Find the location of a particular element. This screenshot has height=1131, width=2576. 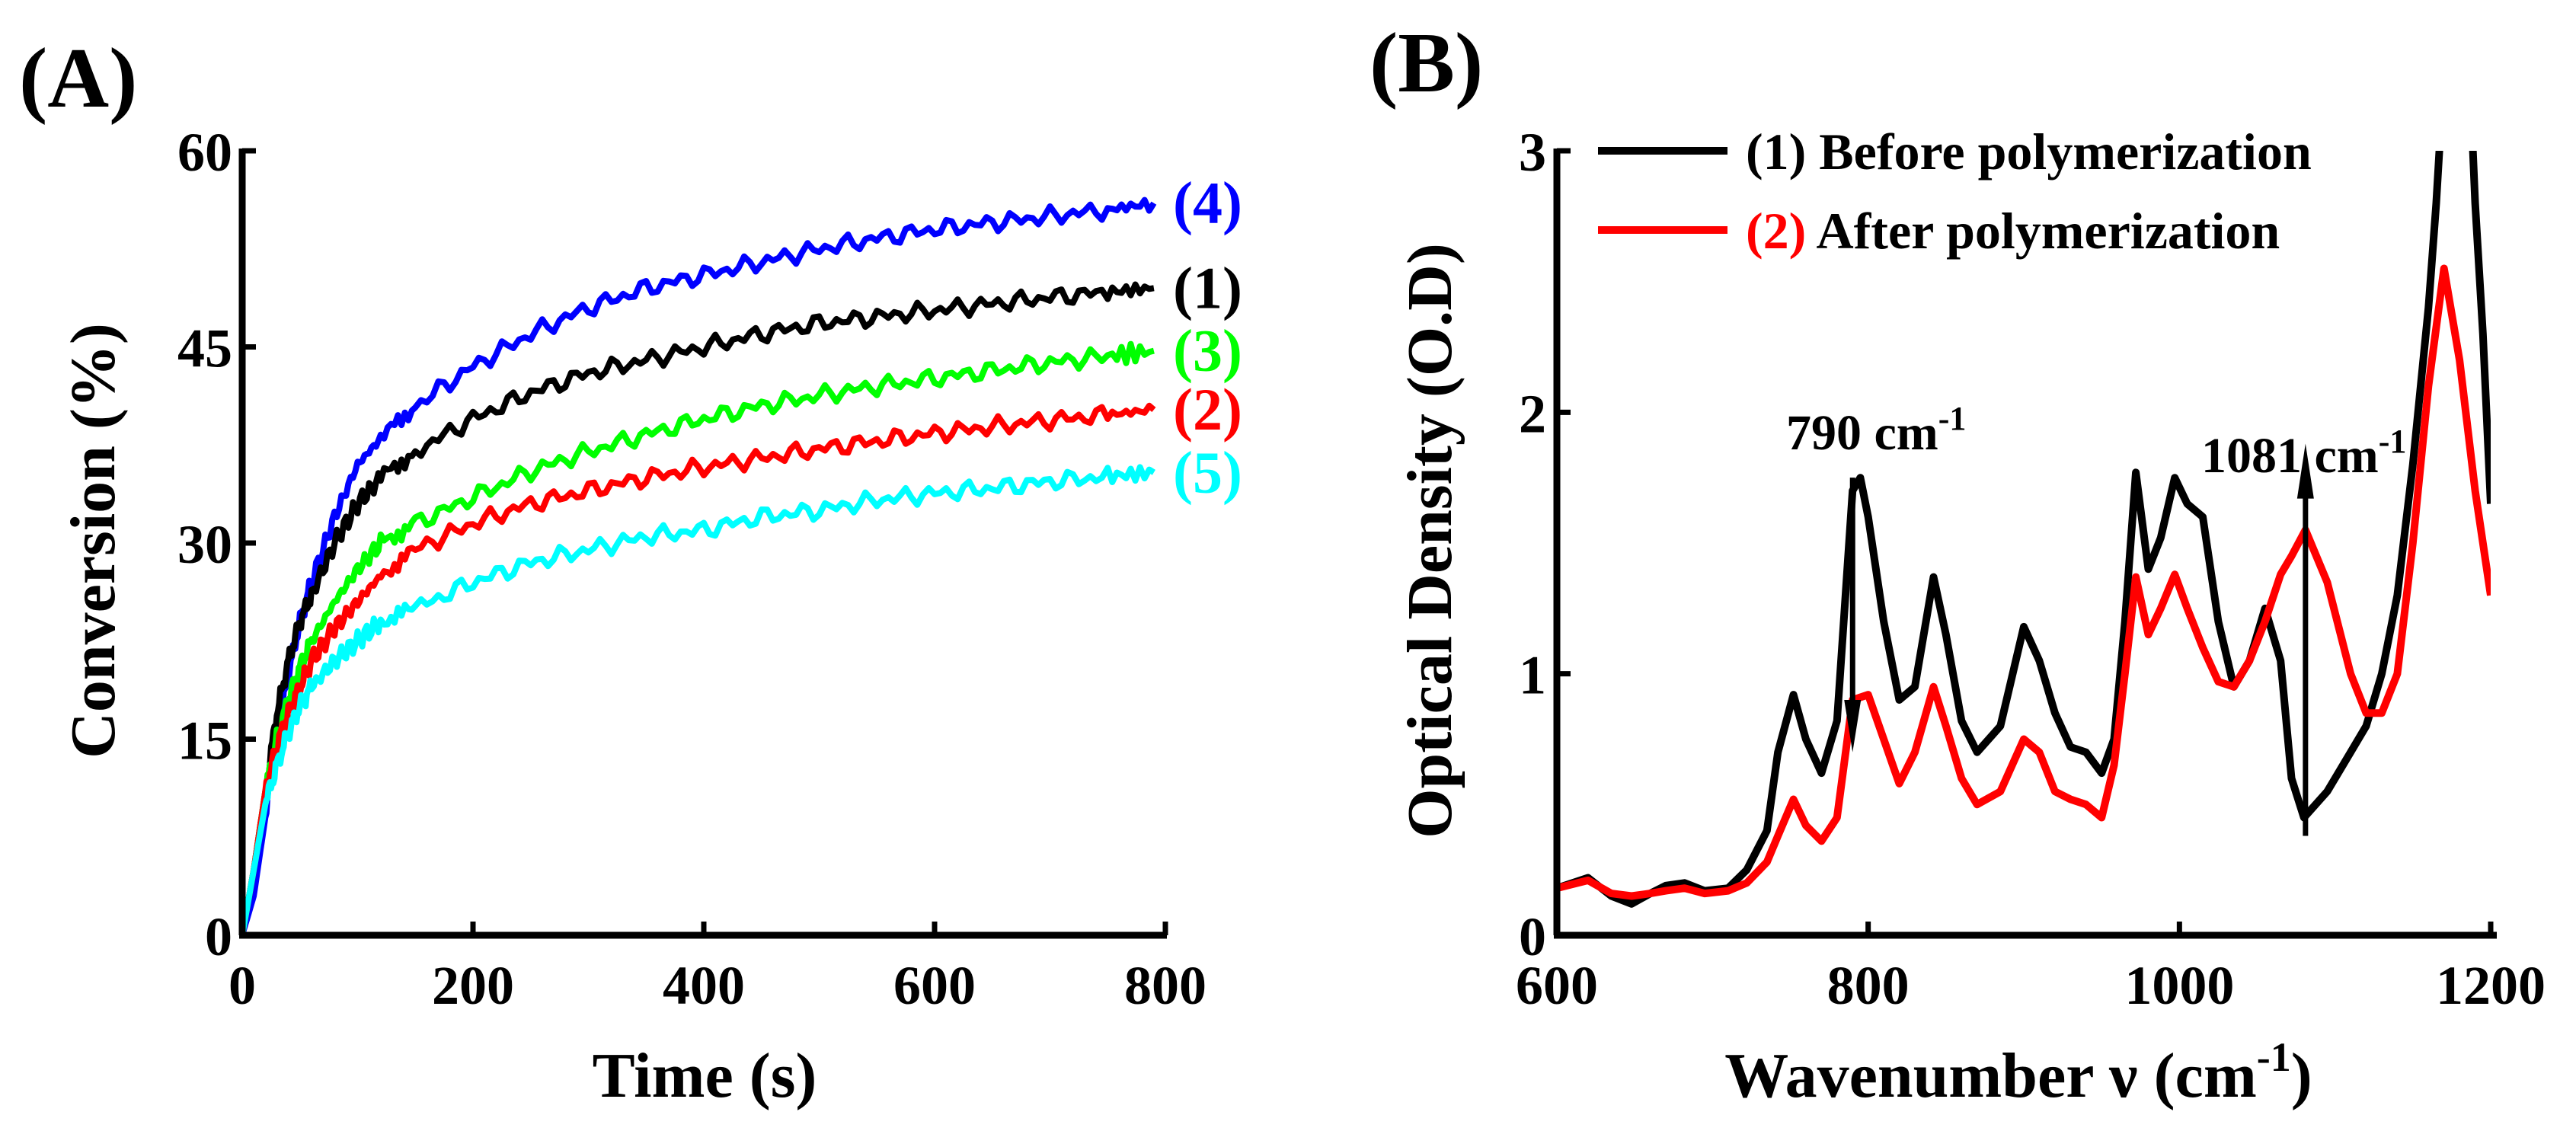

panel-a-x-tick-labels: 0 200 400 600 800 is located at coordinates (718, 985).